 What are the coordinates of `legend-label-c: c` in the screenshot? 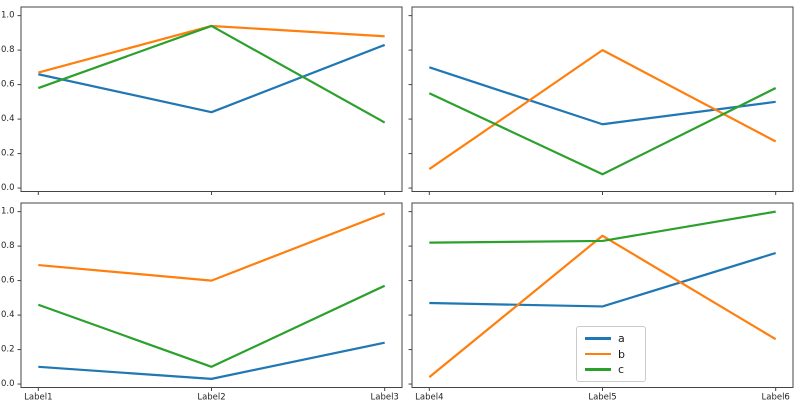 It's located at (621, 369).